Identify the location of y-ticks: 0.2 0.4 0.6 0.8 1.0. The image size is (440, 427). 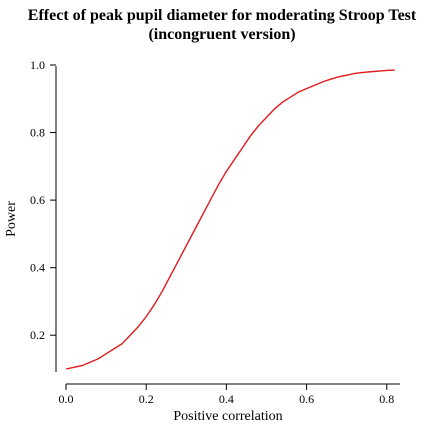
(43, 200).